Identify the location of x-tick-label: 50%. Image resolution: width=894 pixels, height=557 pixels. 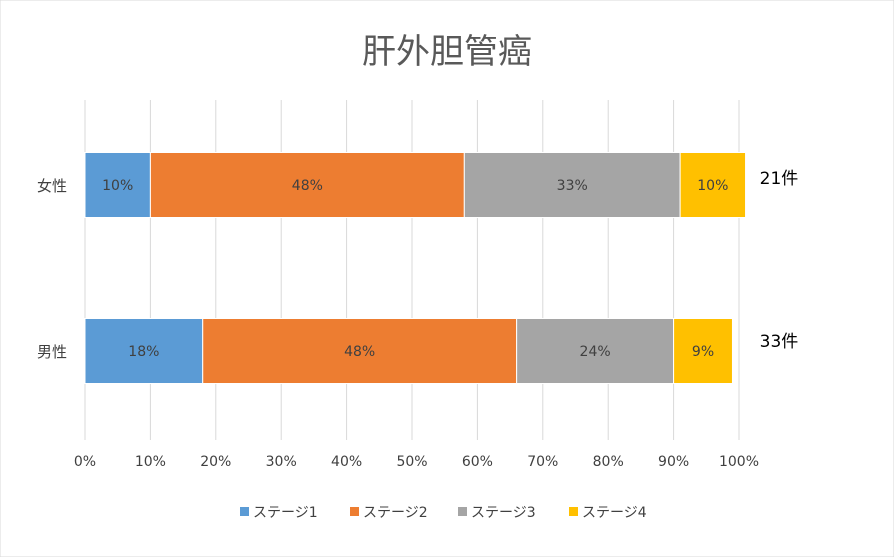
(411, 462).